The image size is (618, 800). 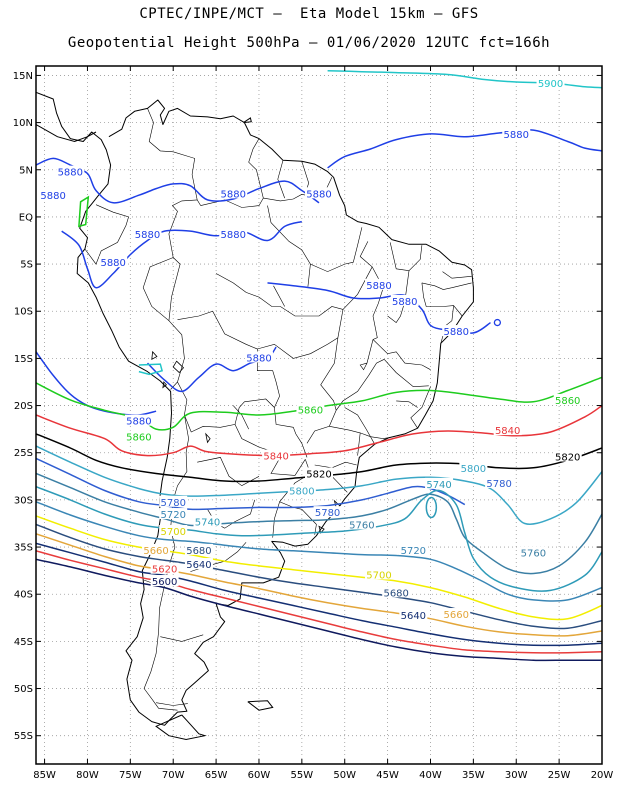 What do you see at coordinates (23, 689) in the screenshot?
I see `lat-tick-label: 50S` at bounding box center [23, 689].